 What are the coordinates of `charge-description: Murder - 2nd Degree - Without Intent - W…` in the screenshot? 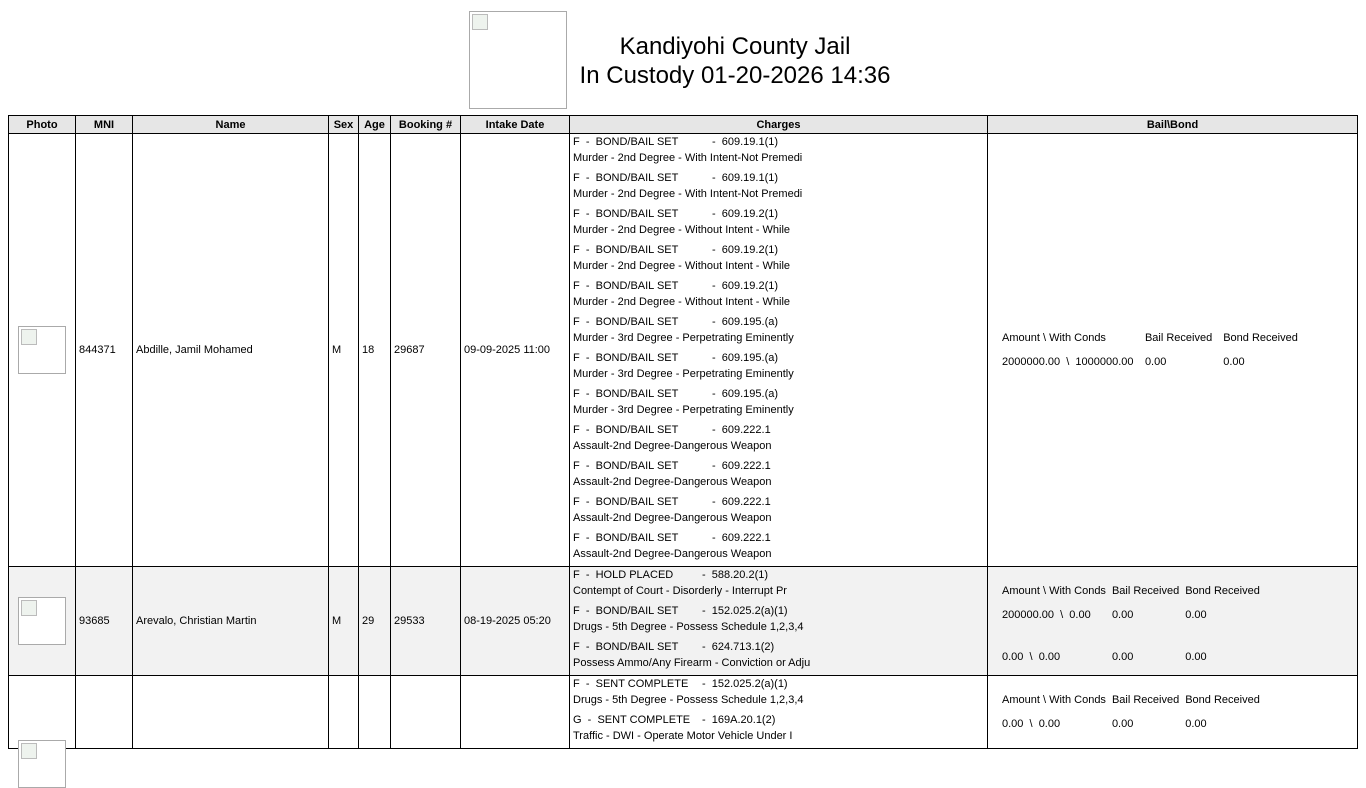 It's located at (682, 230).